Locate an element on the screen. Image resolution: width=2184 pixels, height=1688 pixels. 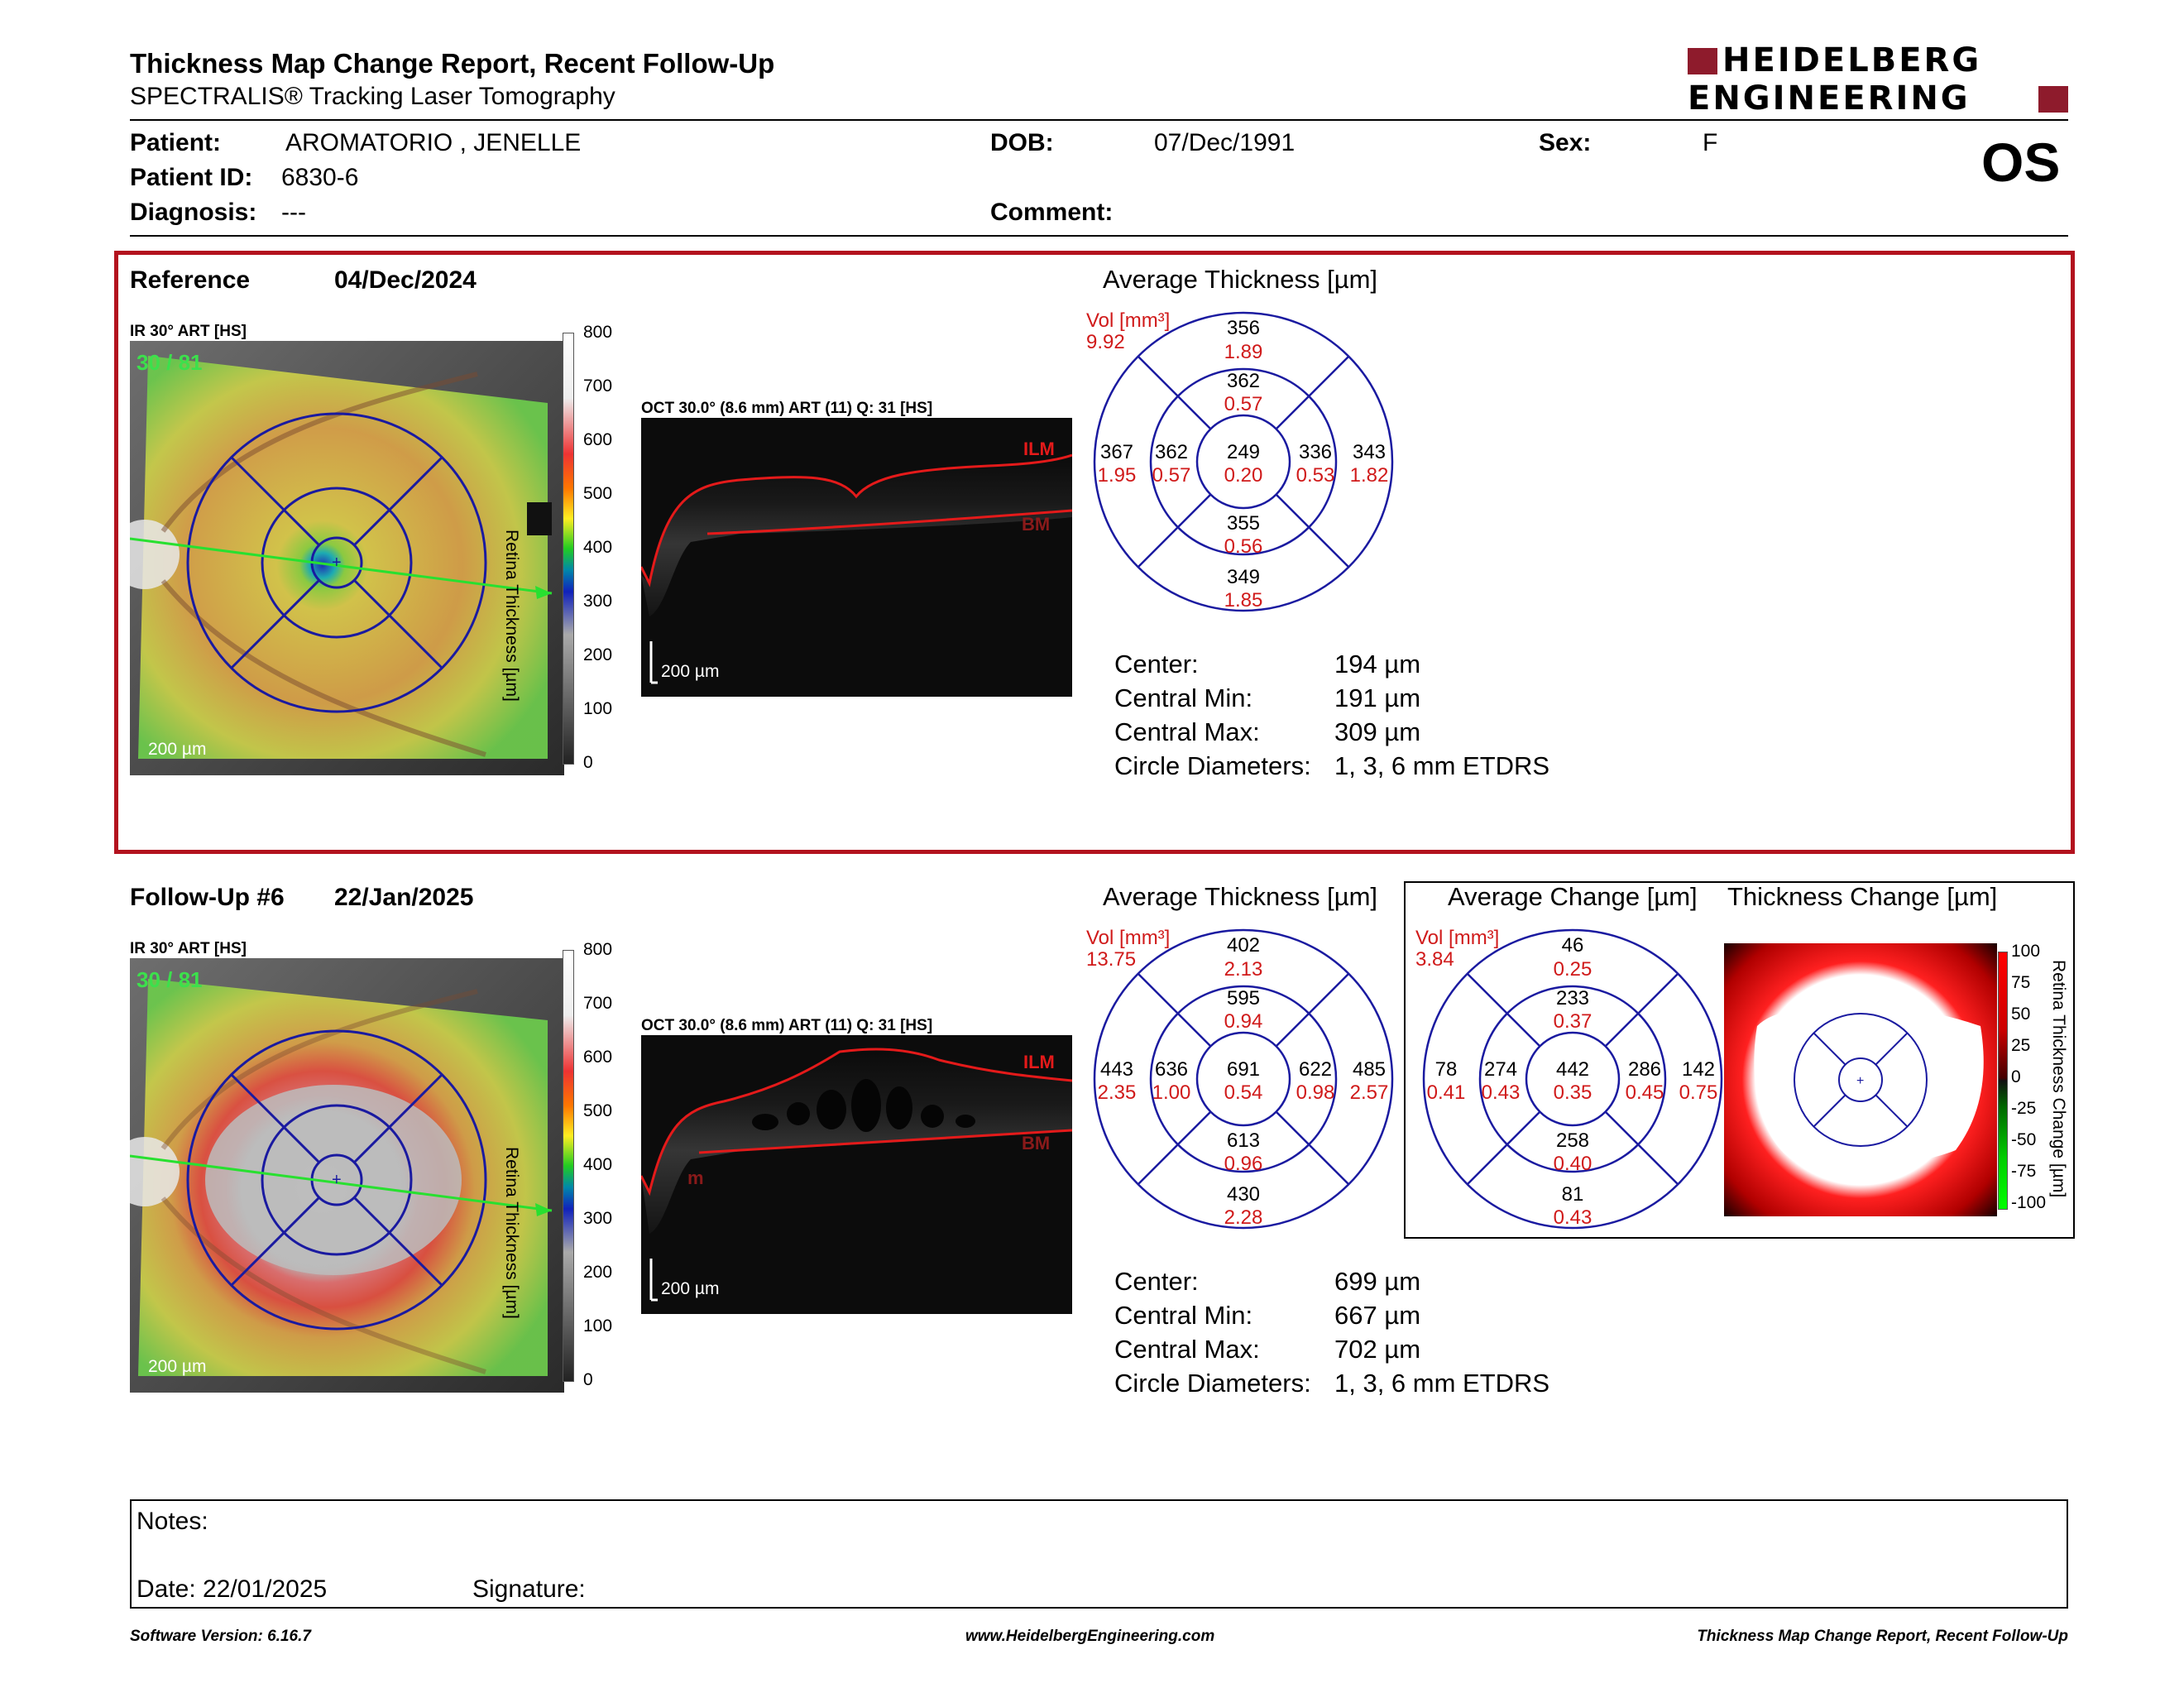
ref-center-val: 249 is located at coordinates (1243, 452).